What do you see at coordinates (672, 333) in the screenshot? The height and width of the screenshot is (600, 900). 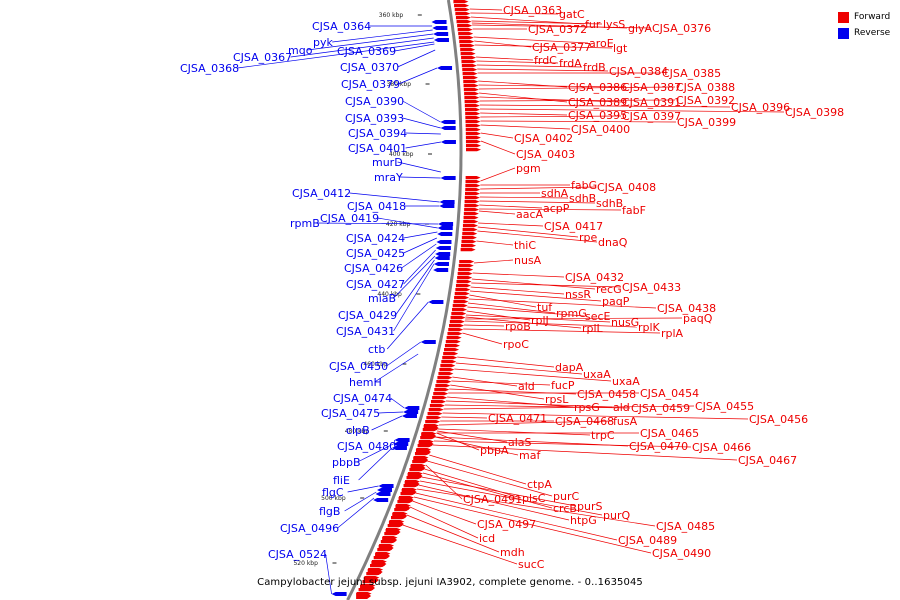 I see `forward-gene-label: rplA` at bounding box center [672, 333].